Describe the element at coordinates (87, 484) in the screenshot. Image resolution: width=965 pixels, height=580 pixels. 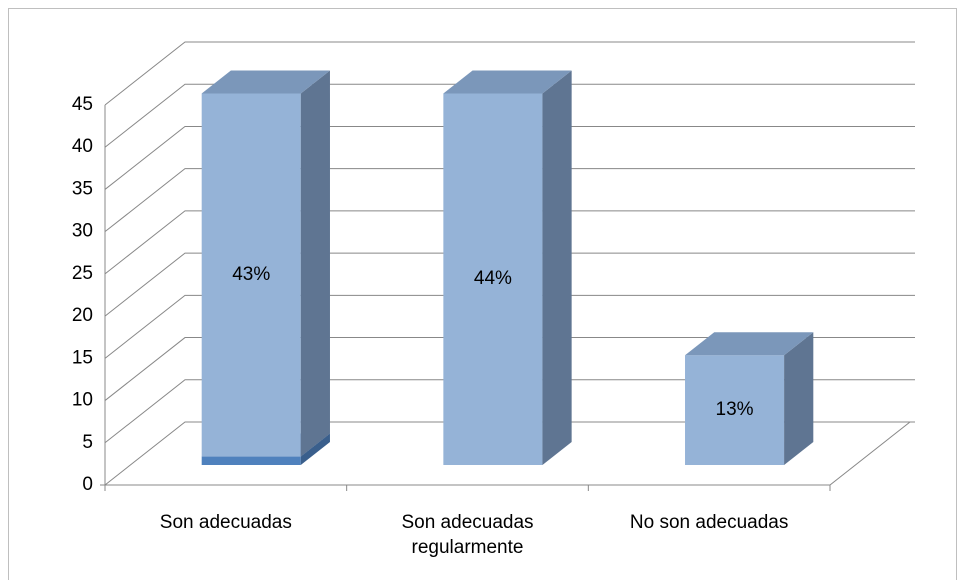
I see `y-tick-label: 0` at that location.